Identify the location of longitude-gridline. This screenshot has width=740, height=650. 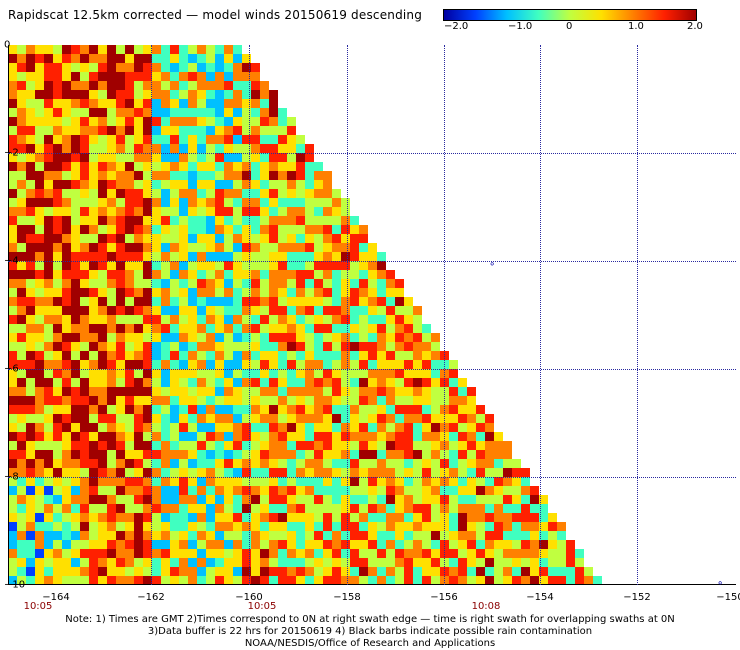
(637, 315).